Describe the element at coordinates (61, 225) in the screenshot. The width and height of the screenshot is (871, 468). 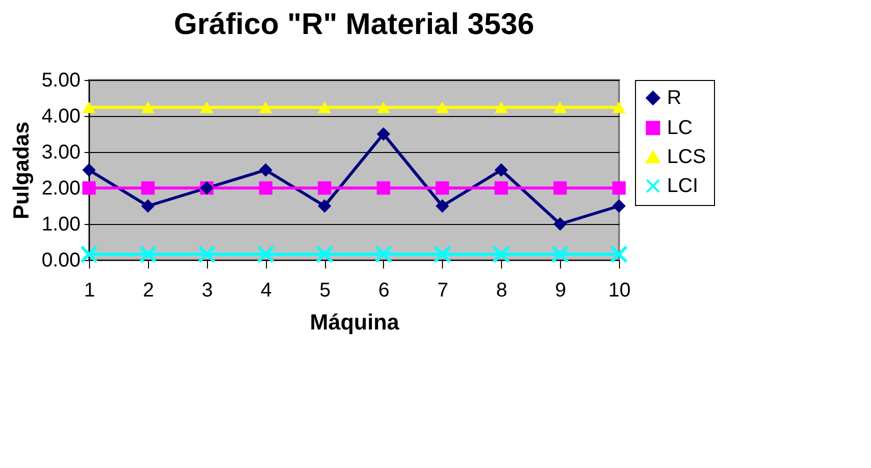
I see `y-tick-label: 1.00` at that location.